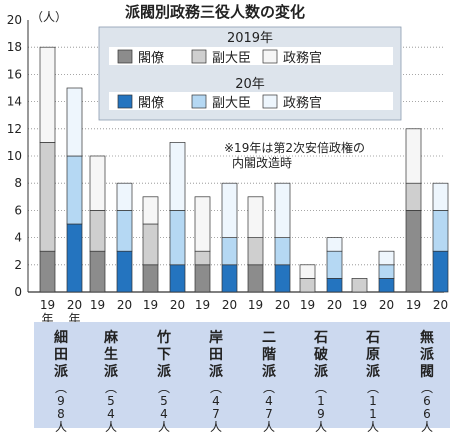 The width and height of the screenshot is (450, 432). I want to click on faction-name-char: 麻, so click(111, 337).